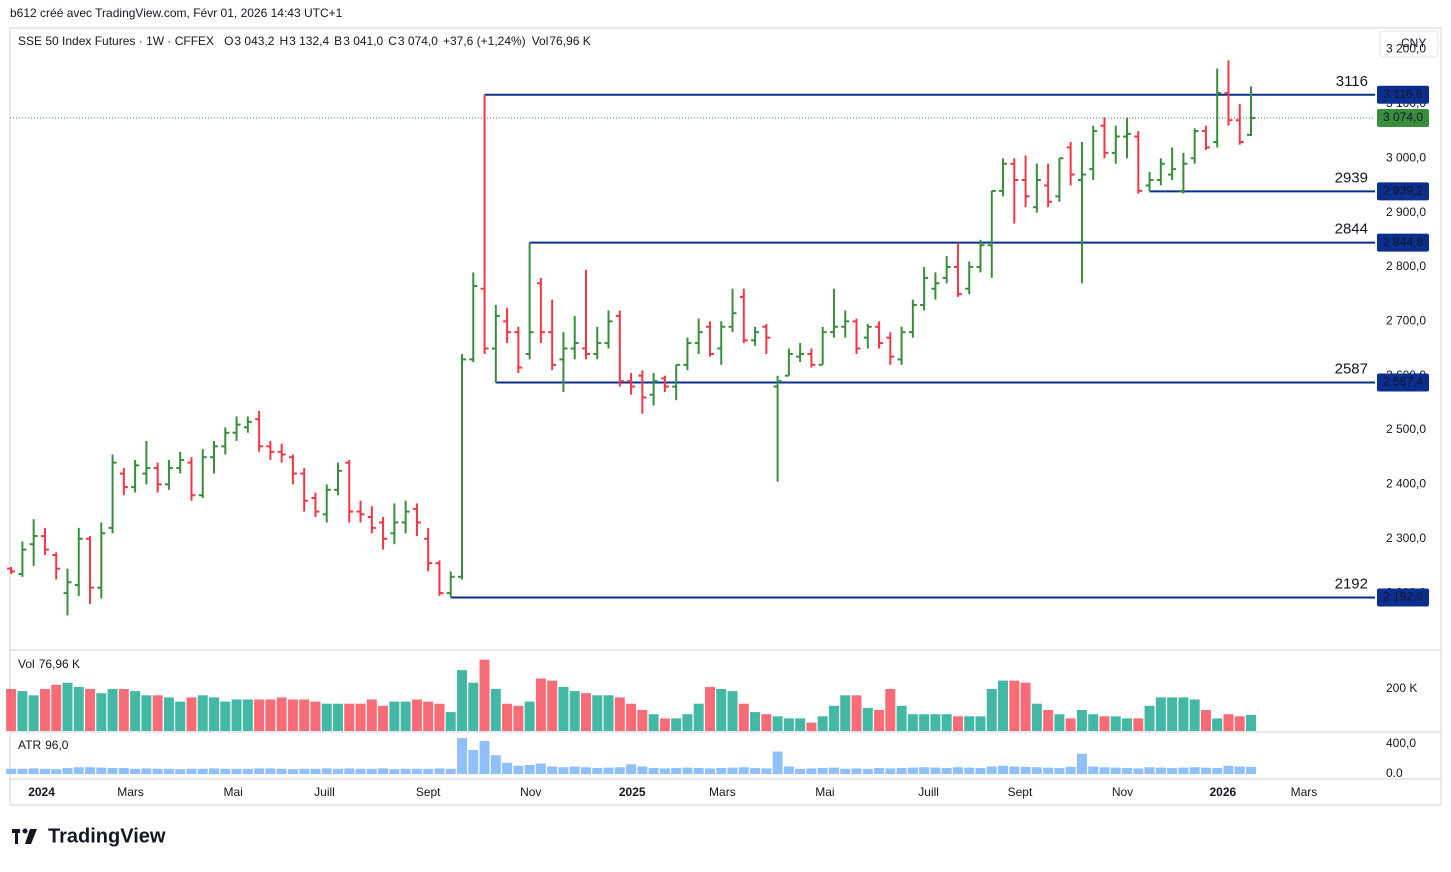 Image resolution: width=1451 pixels, height=872 pixels. Describe the element at coordinates (1351, 229) in the screenshot. I see `level-text: 2844` at that location.